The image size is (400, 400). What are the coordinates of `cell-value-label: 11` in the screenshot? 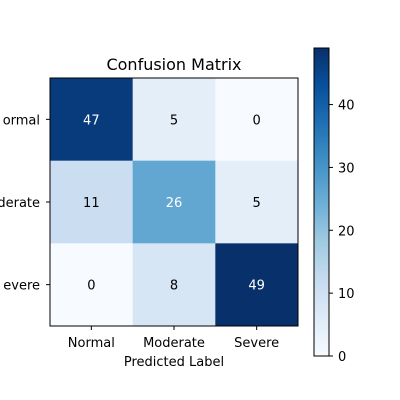 It's located at (91, 203).